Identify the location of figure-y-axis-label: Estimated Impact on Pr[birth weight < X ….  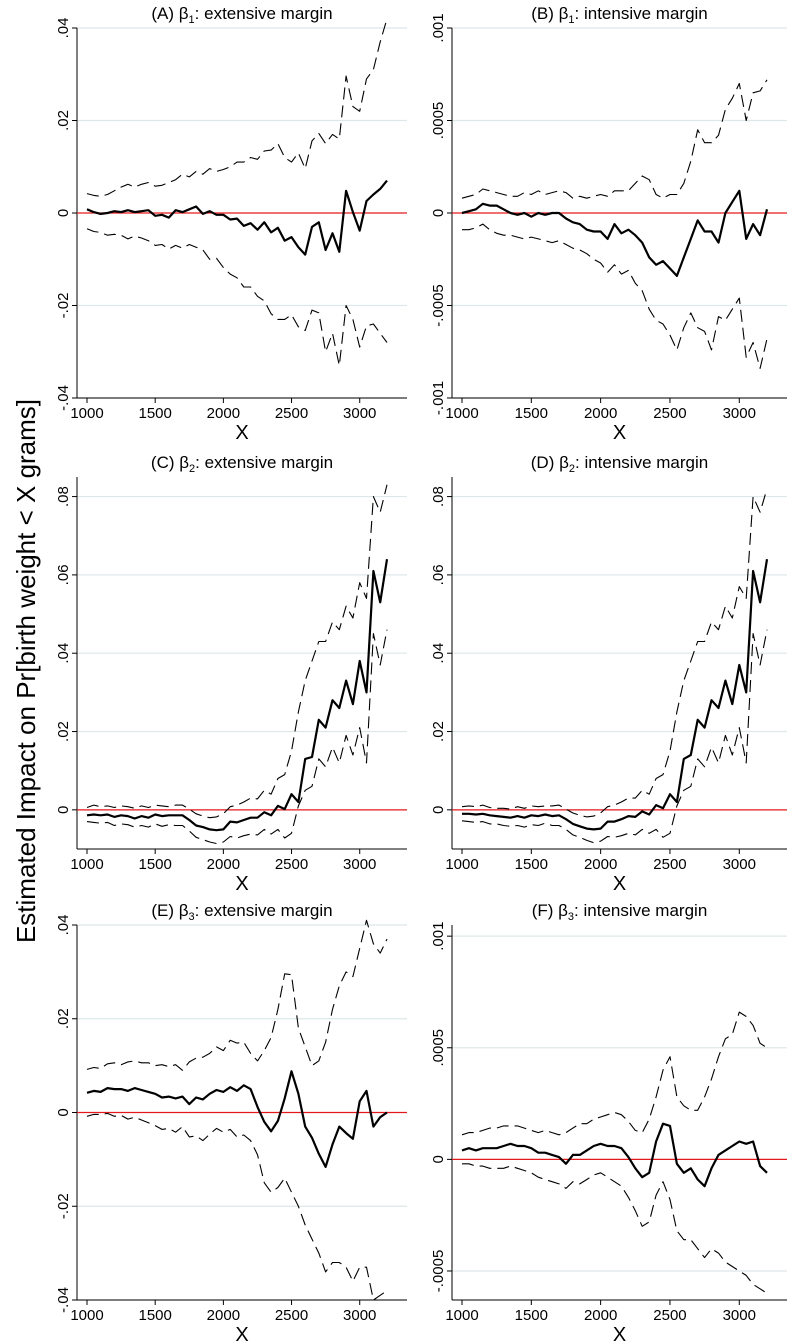
(26, 671).